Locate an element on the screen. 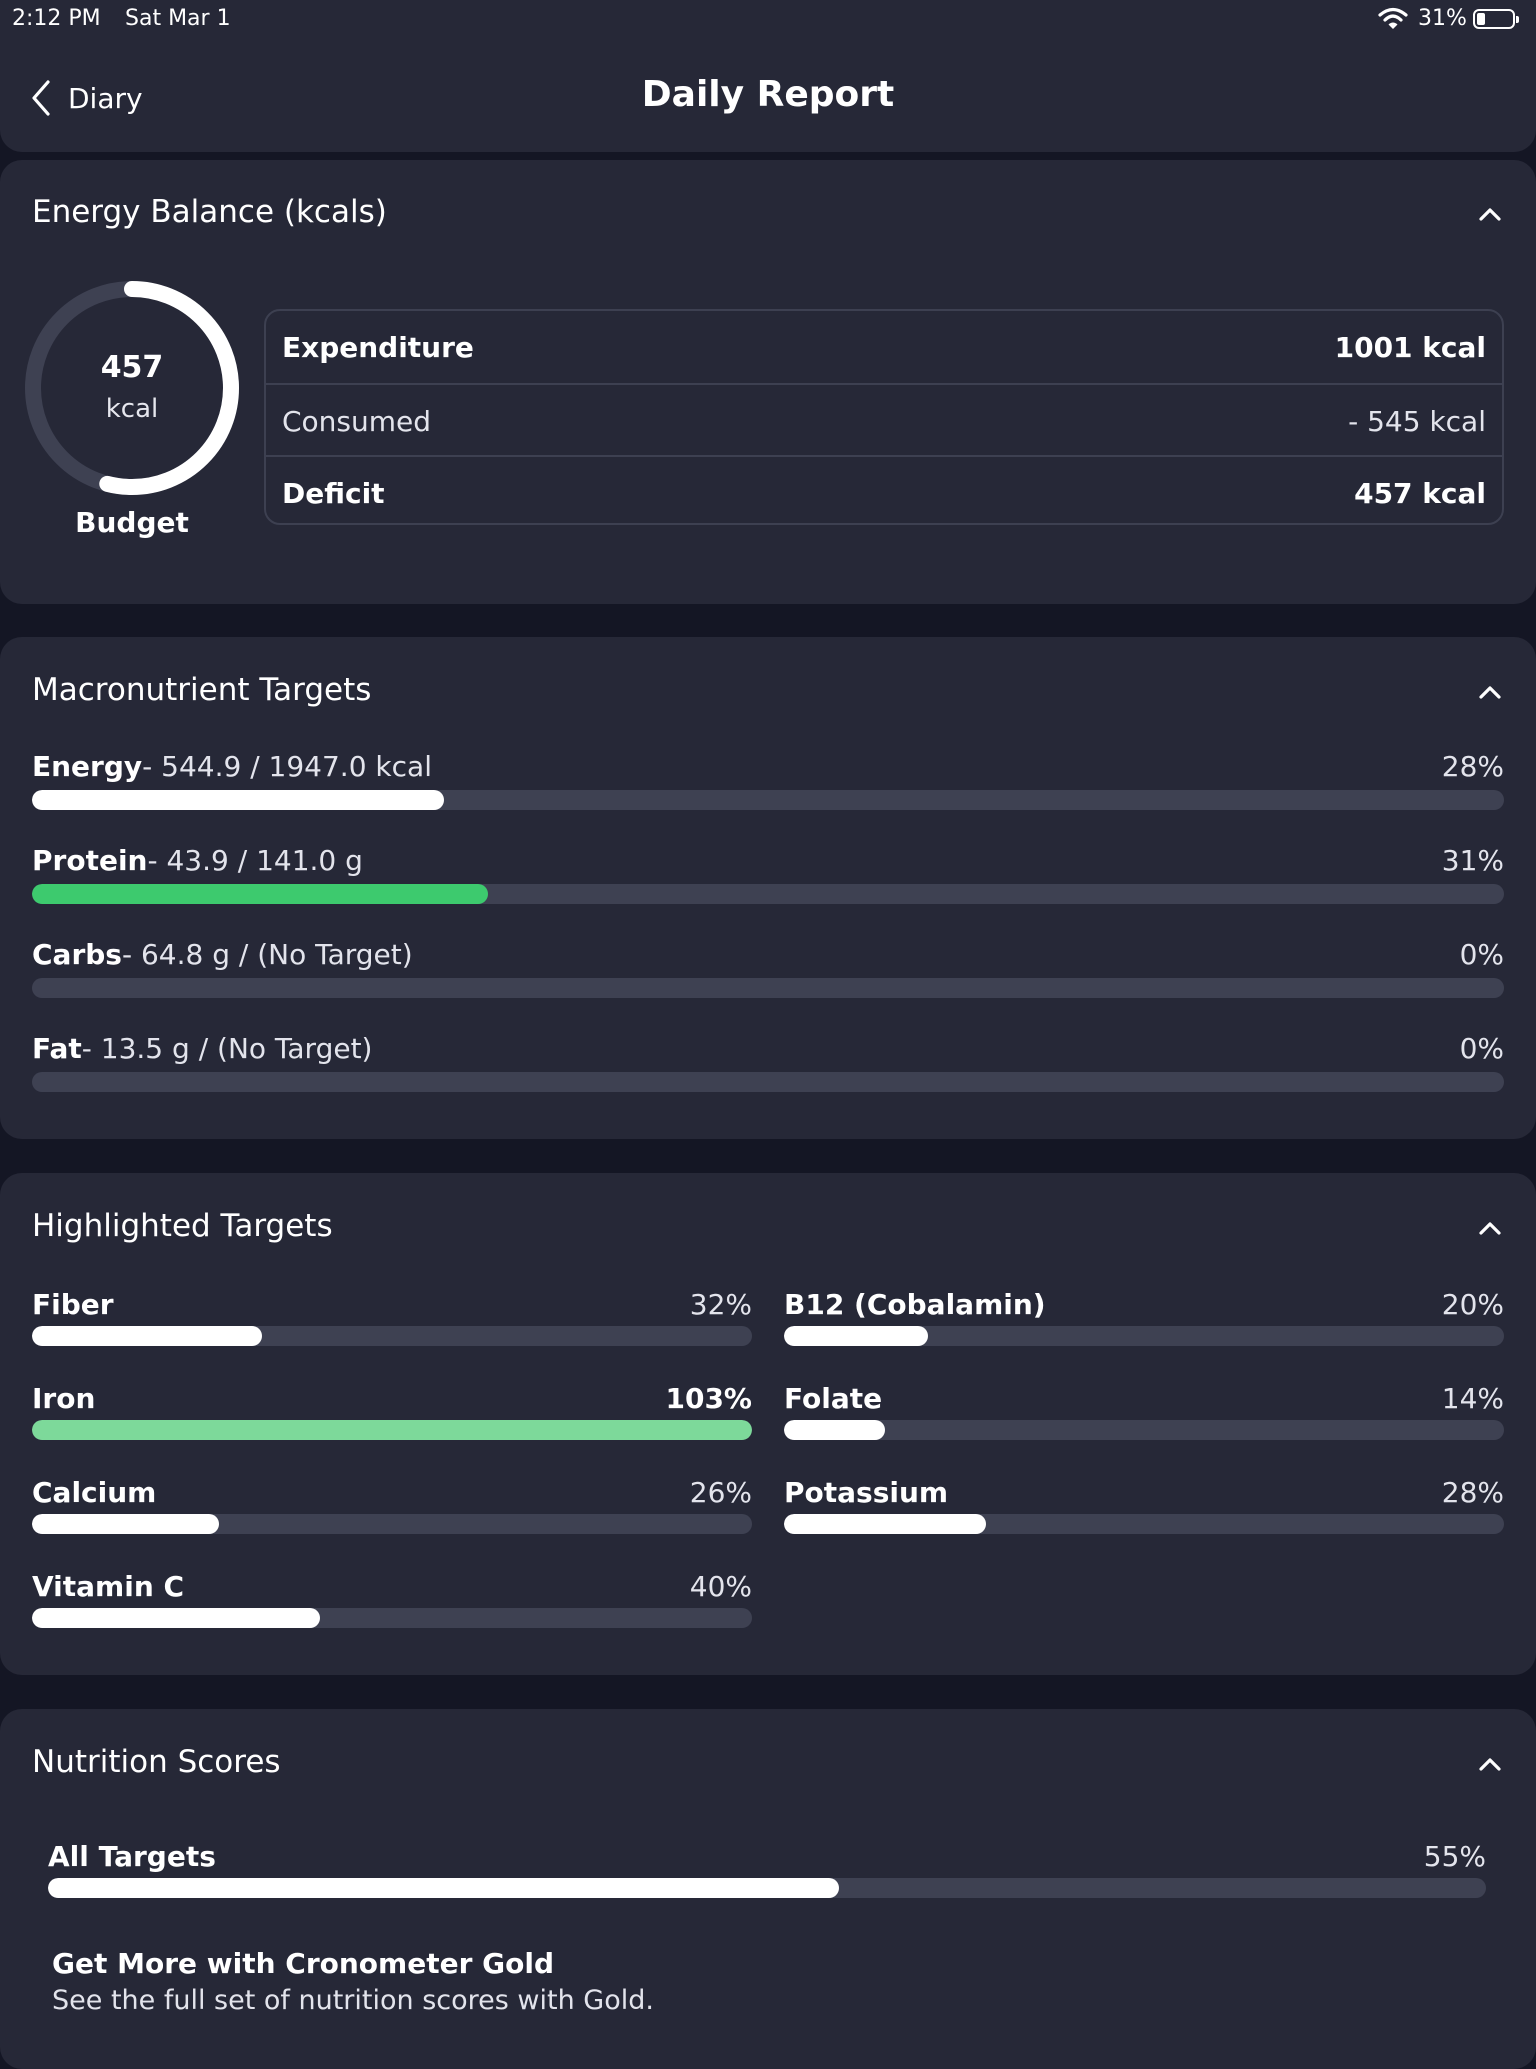  target-percent: 14% is located at coordinates (1472, 1398).